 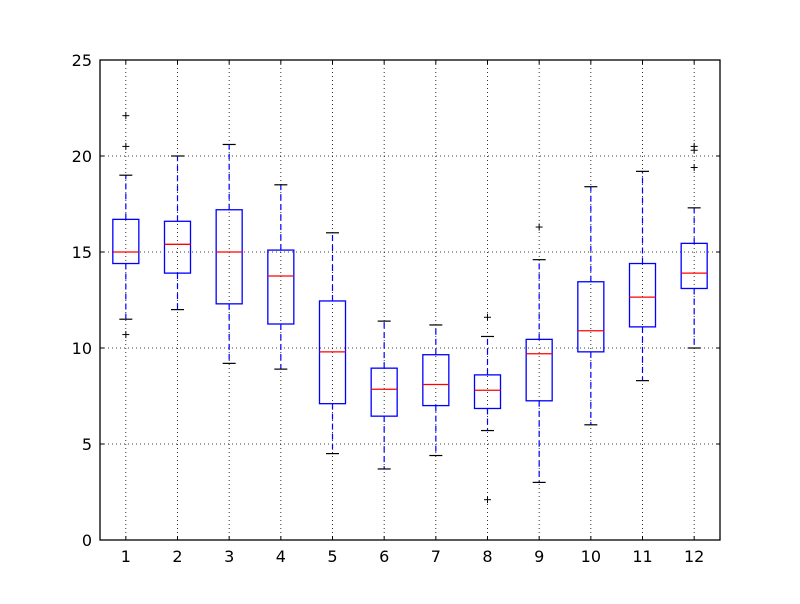 I want to click on y-tick-label: 0, so click(x=87, y=540).